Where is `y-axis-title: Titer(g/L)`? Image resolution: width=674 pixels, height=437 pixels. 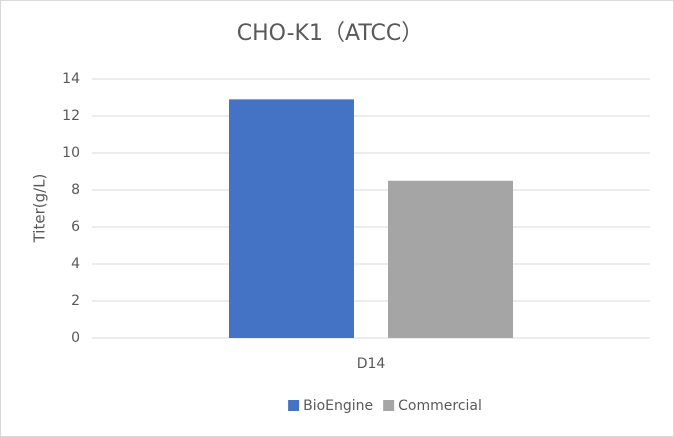
y-axis-title: Titer(g/L) is located at coordinates (40, 209).